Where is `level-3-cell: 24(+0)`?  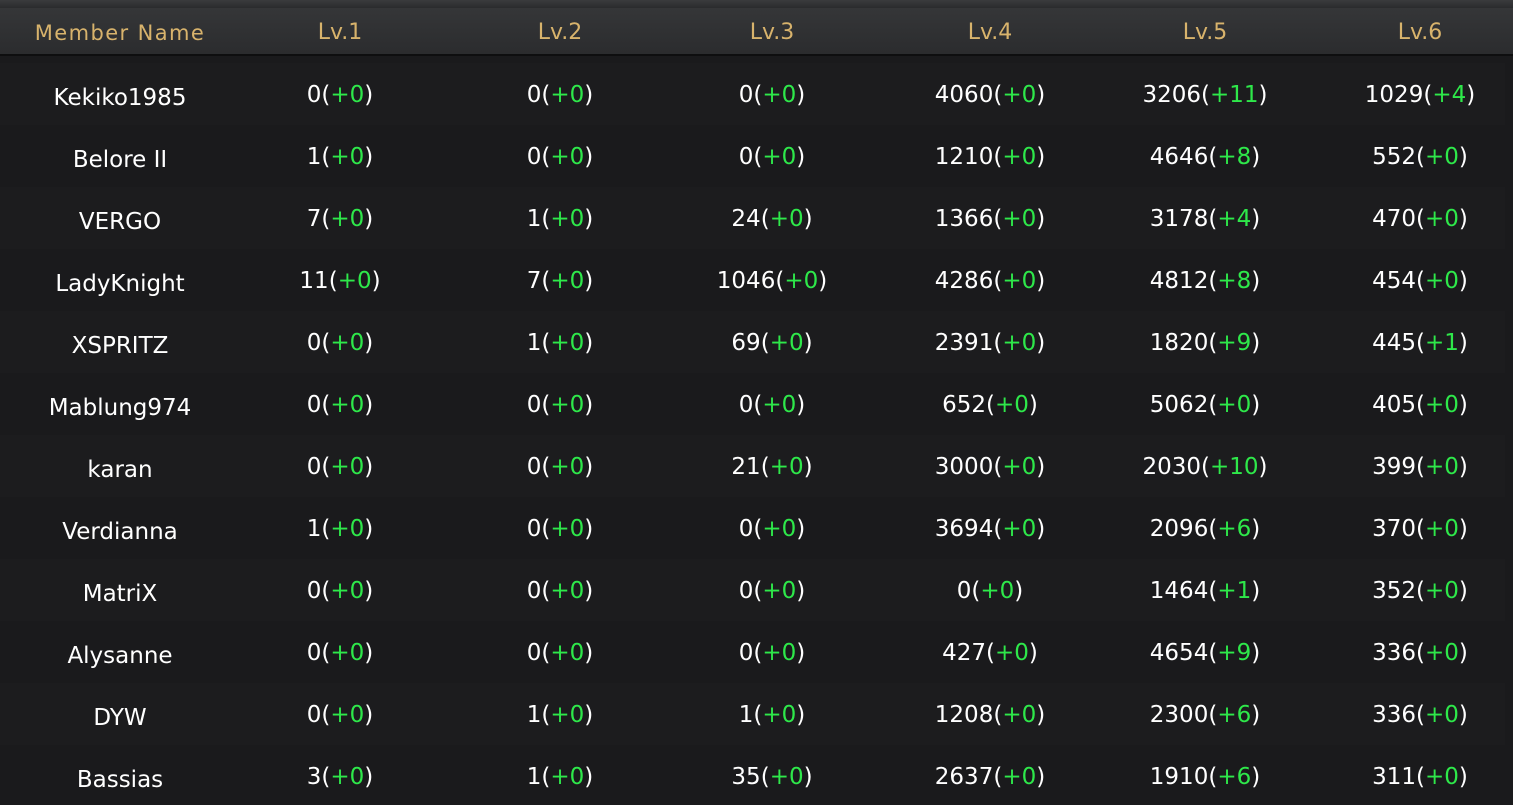 level-3-cell: 24(+0) is located at coordinates (771, 218).